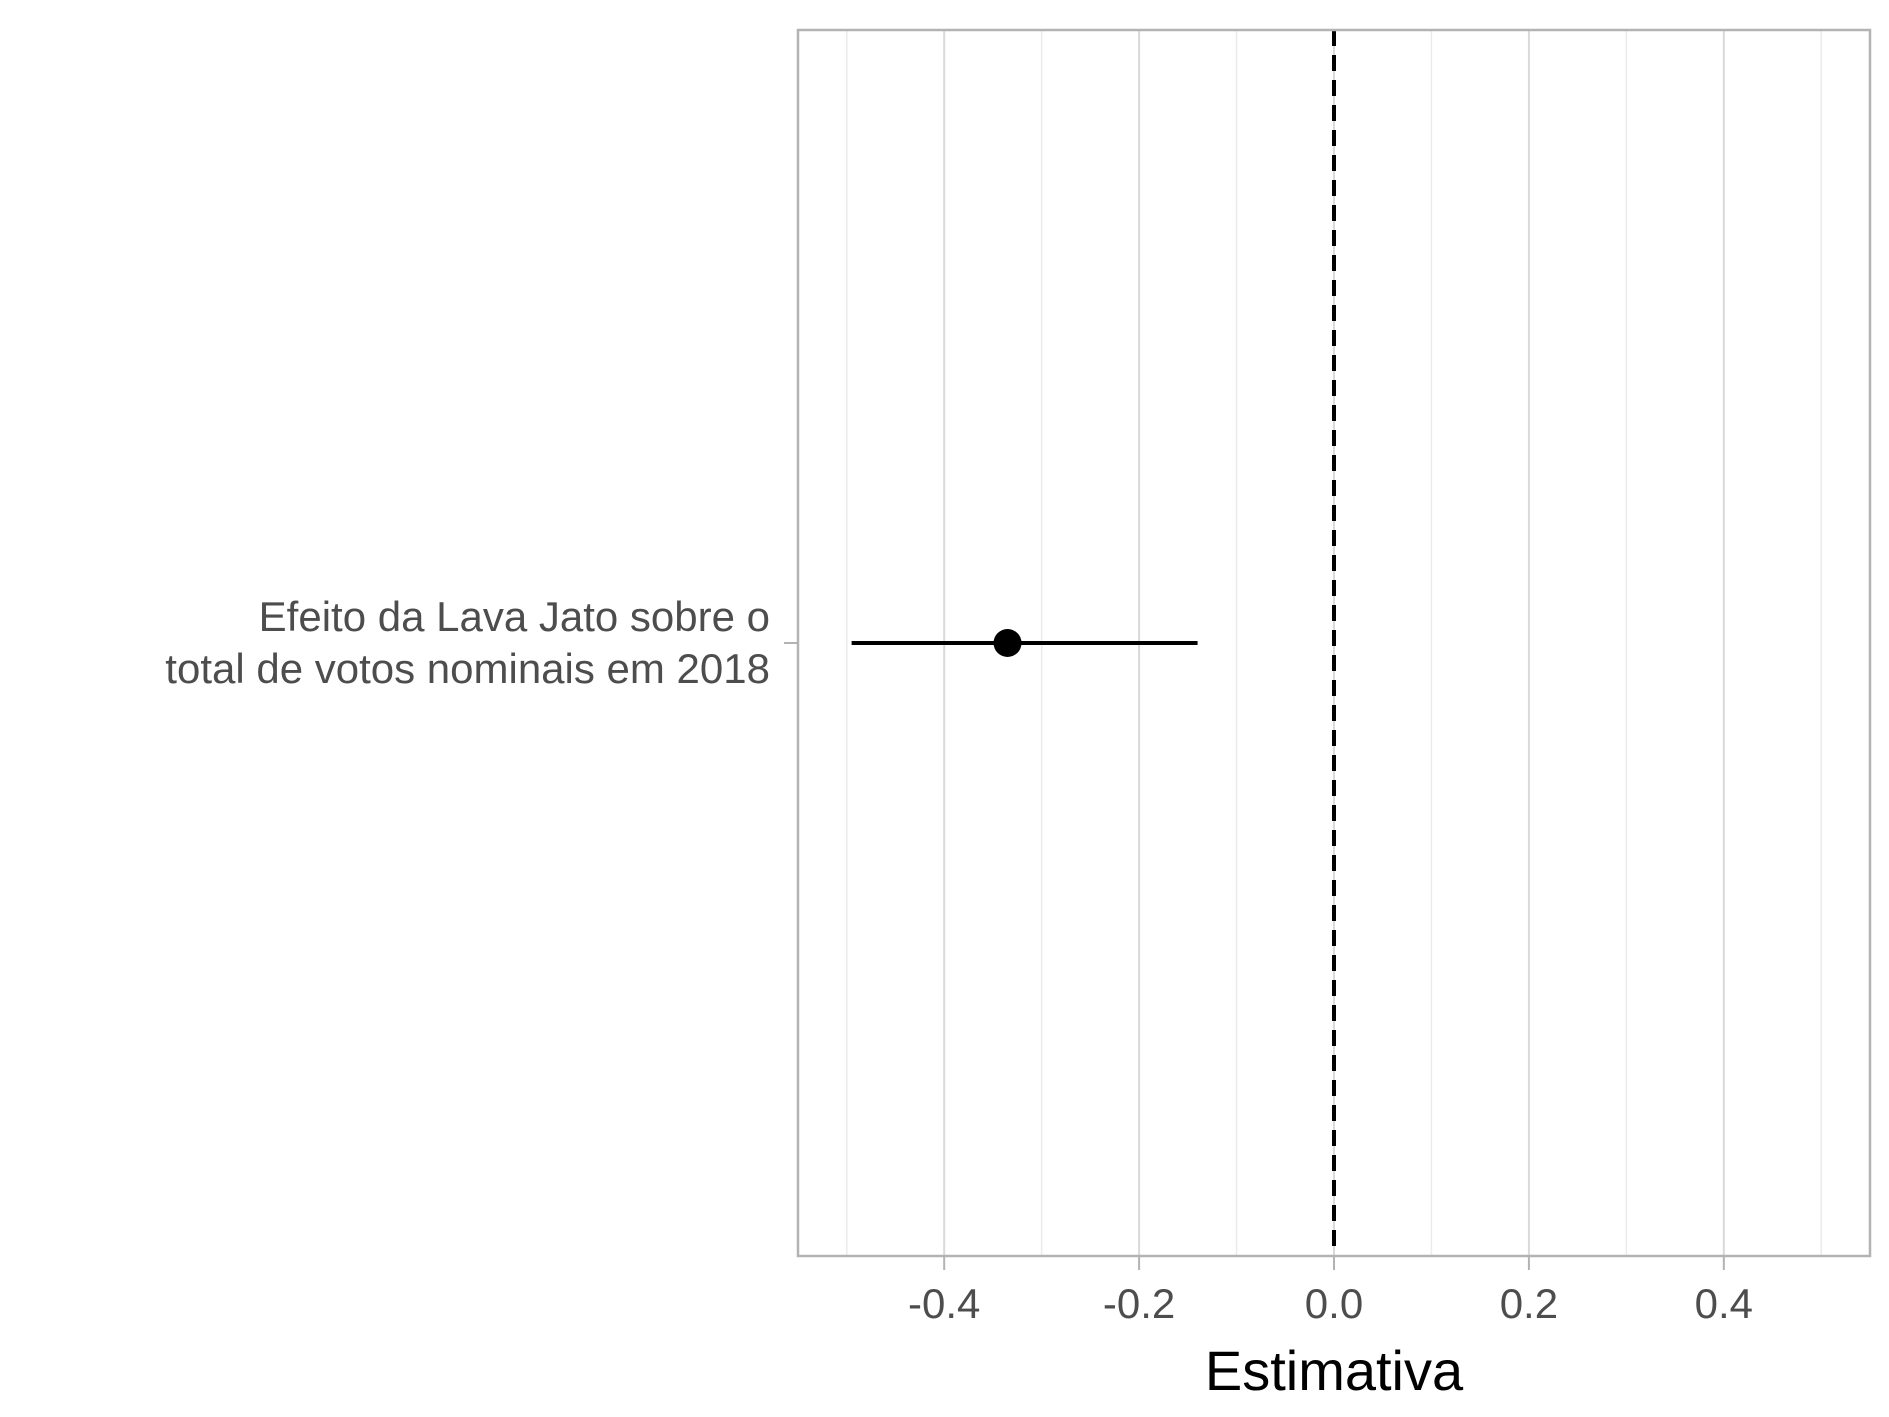 This screenshot has width=1889, height=1417. Describe the element at coordinates (1008, 643) in the screenshot. I see `point-estimate` at that location.